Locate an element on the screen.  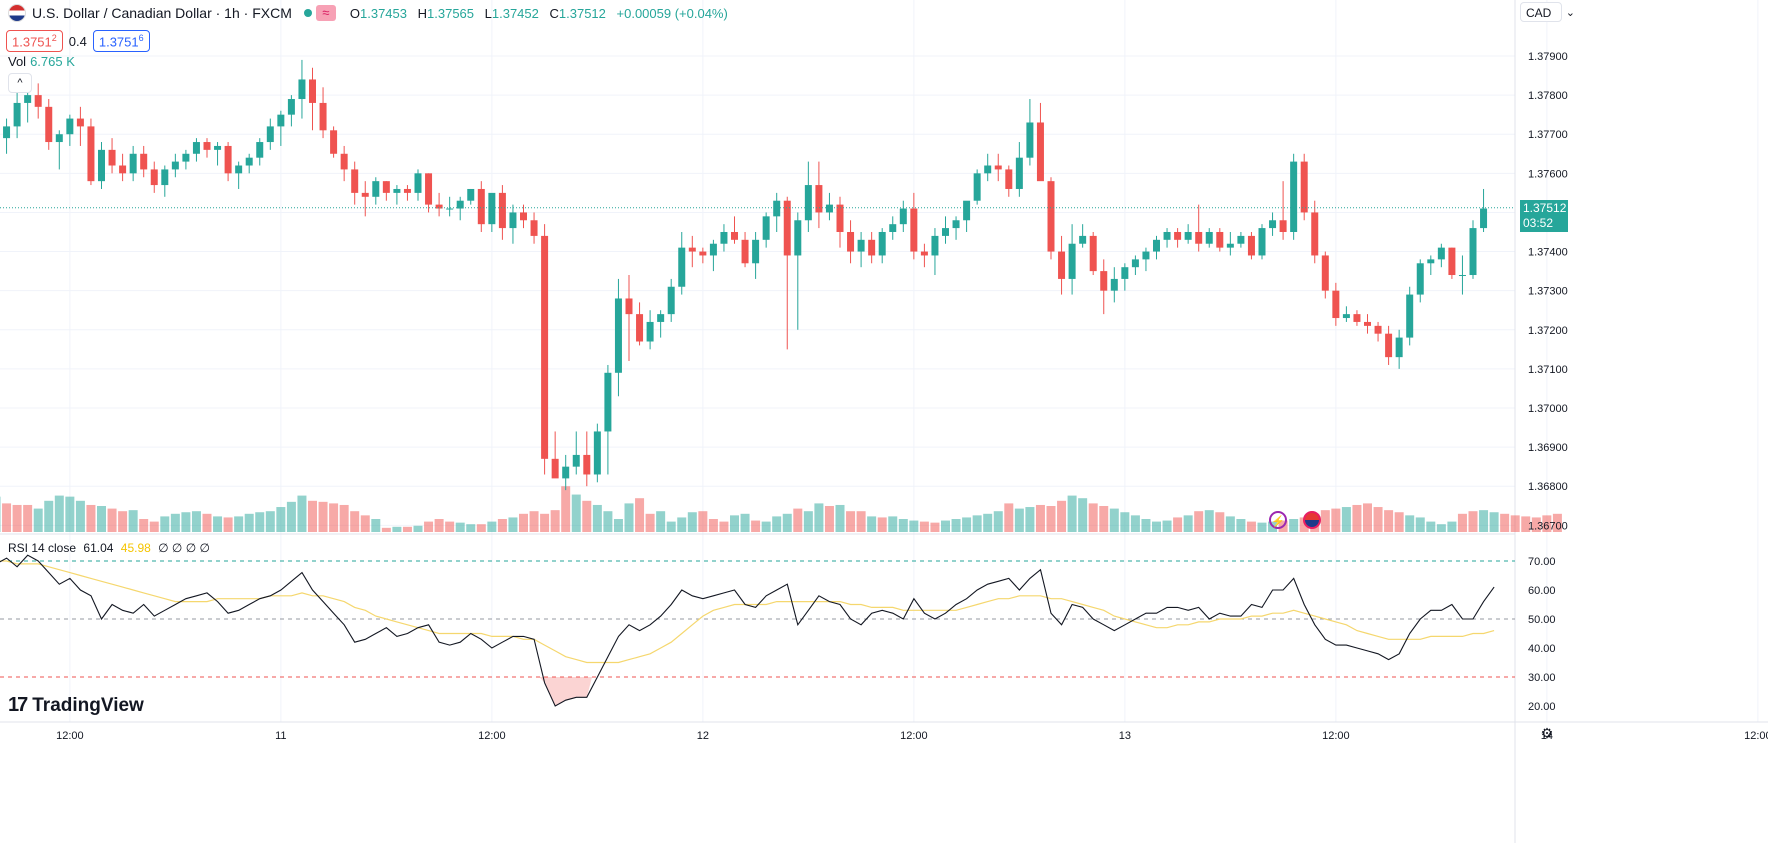
volume-legend: Vol 6.765 K is located at coordinates (41, 61).